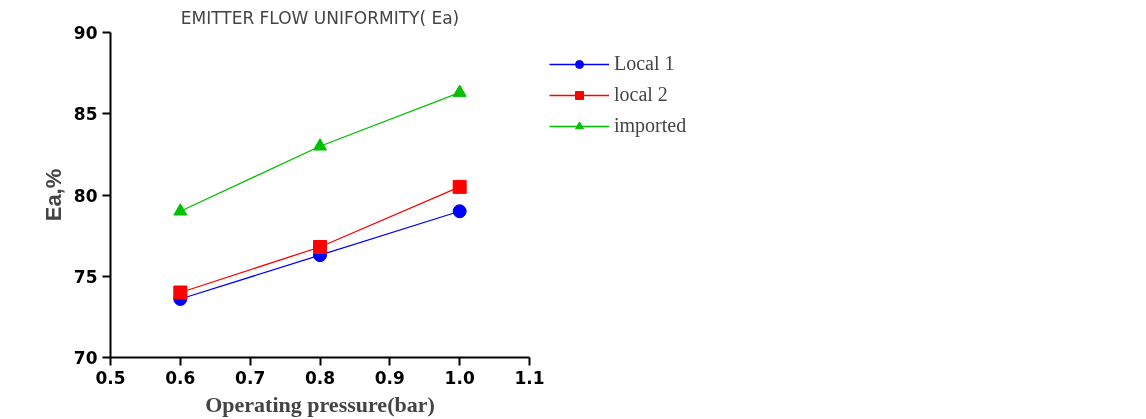 This screenshot has width=1146, height=419. I want to click on y-tick-label: 70, so click(85, 358).